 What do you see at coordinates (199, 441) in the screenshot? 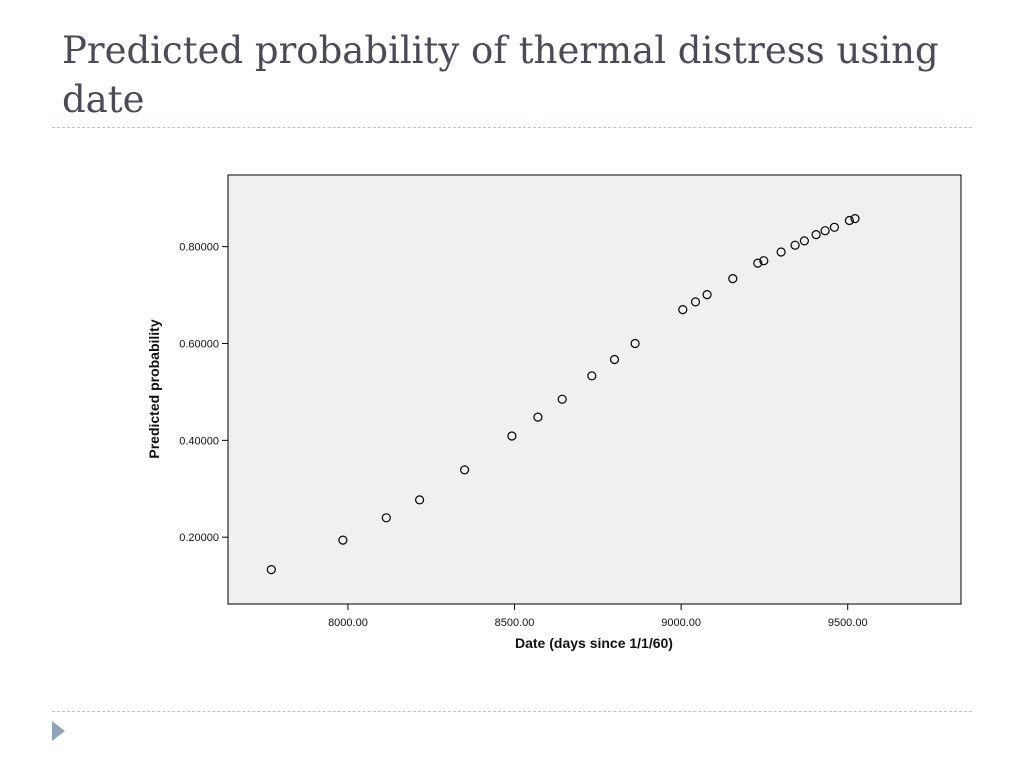
I see `y-tick-label: 0.40000` at bounding box center [199, 441].